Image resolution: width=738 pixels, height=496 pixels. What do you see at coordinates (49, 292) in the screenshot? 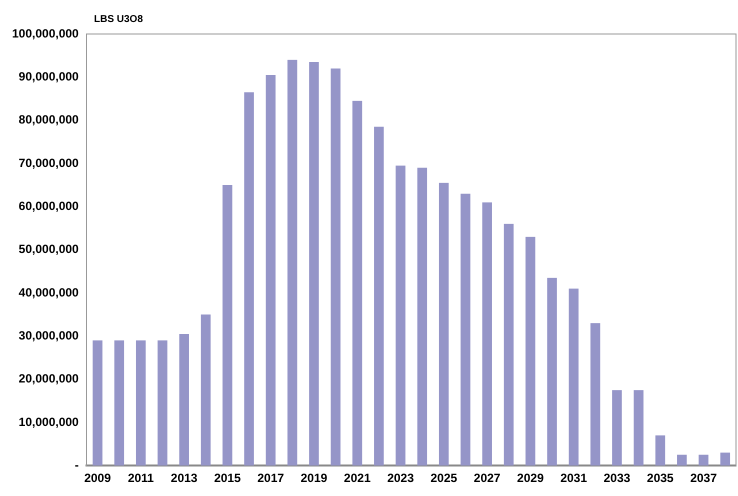
I see `y-tick-label: 40,000,000` at bounding box center [49, 292].